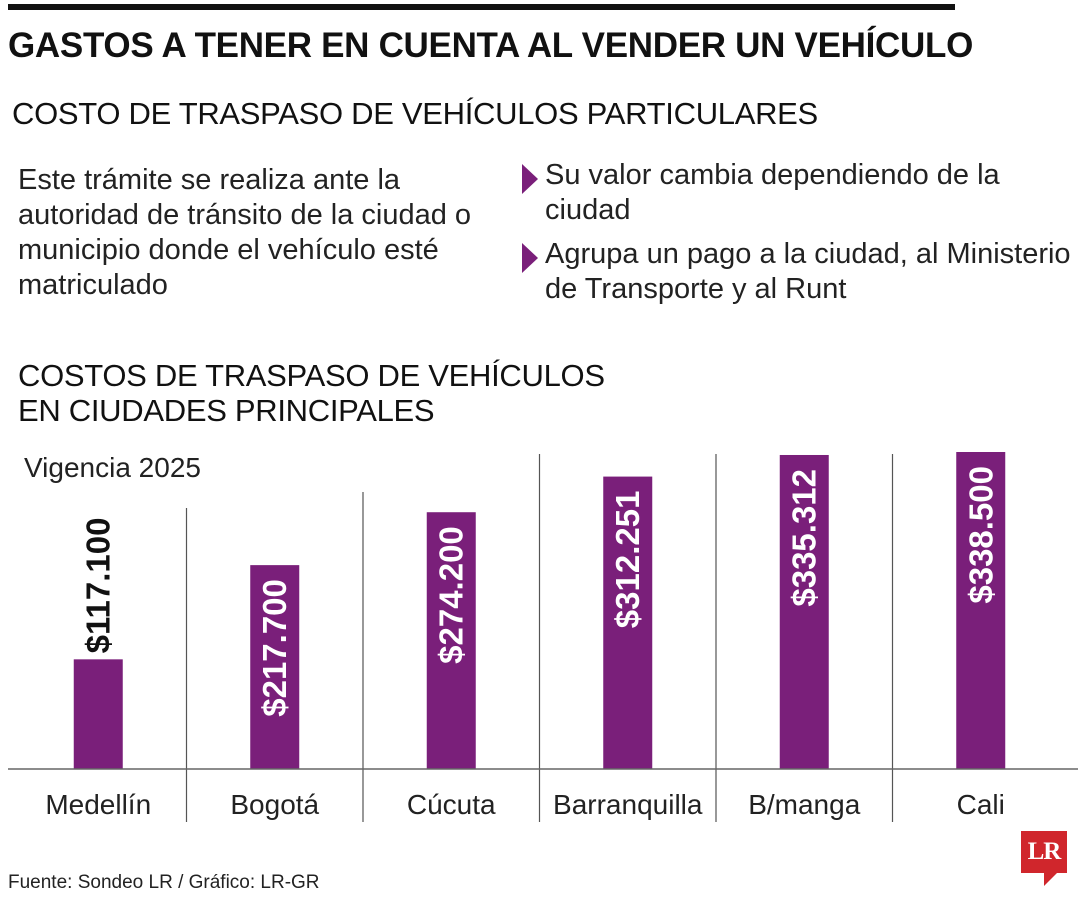 The width and height of the screenshot is (1080, 900). I want to click on category-label: Bogotá, so click(274, 804).